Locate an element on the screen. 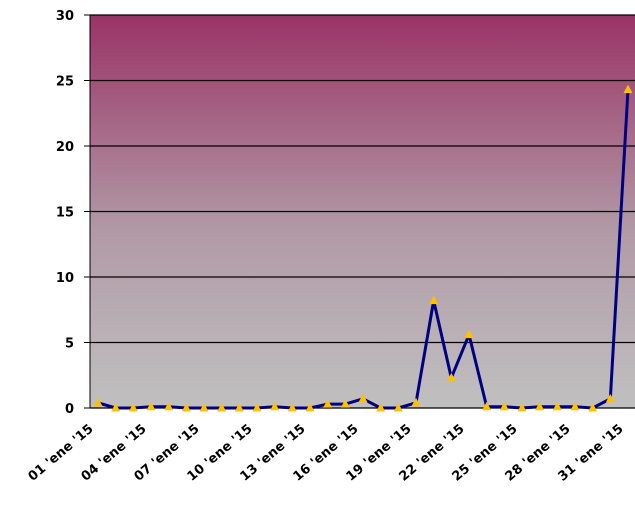 The height and width of the screenshot is (519, 635). y-tick-label: 20 is located at coordinates (65, 147).